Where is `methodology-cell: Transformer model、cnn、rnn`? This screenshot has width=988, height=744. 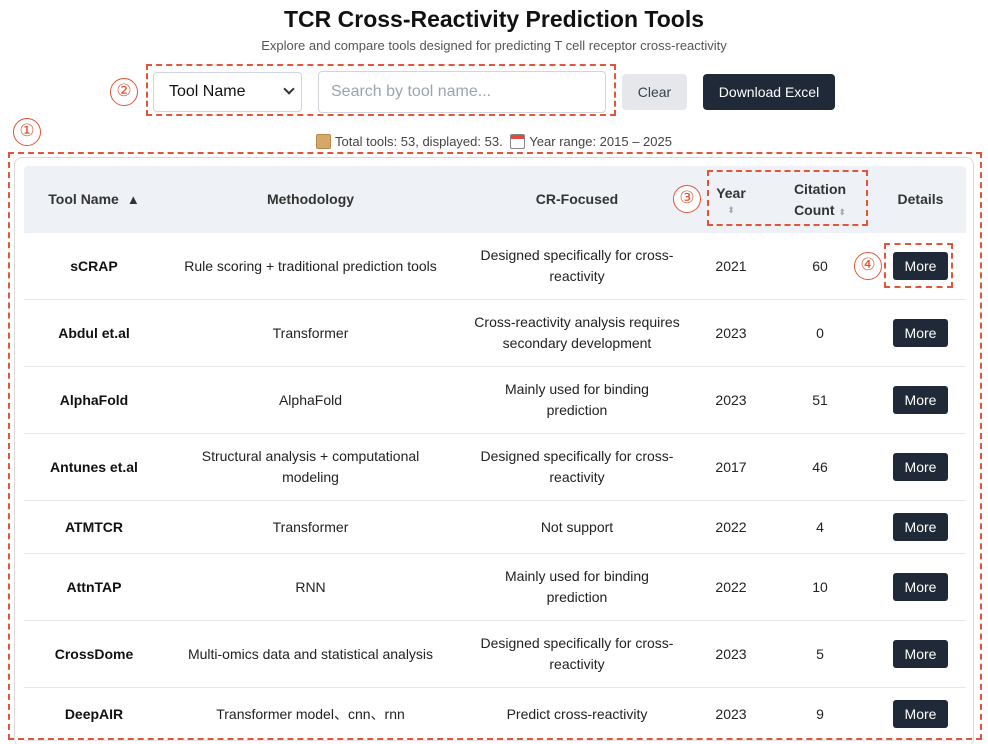 methodology-cell: Transformer model、cnn、rnn is located at coordinates (310, 713).